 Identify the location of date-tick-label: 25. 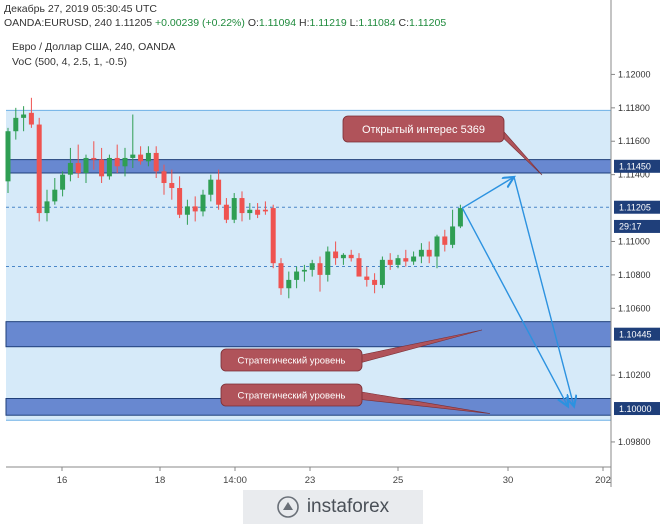
(398, 480).